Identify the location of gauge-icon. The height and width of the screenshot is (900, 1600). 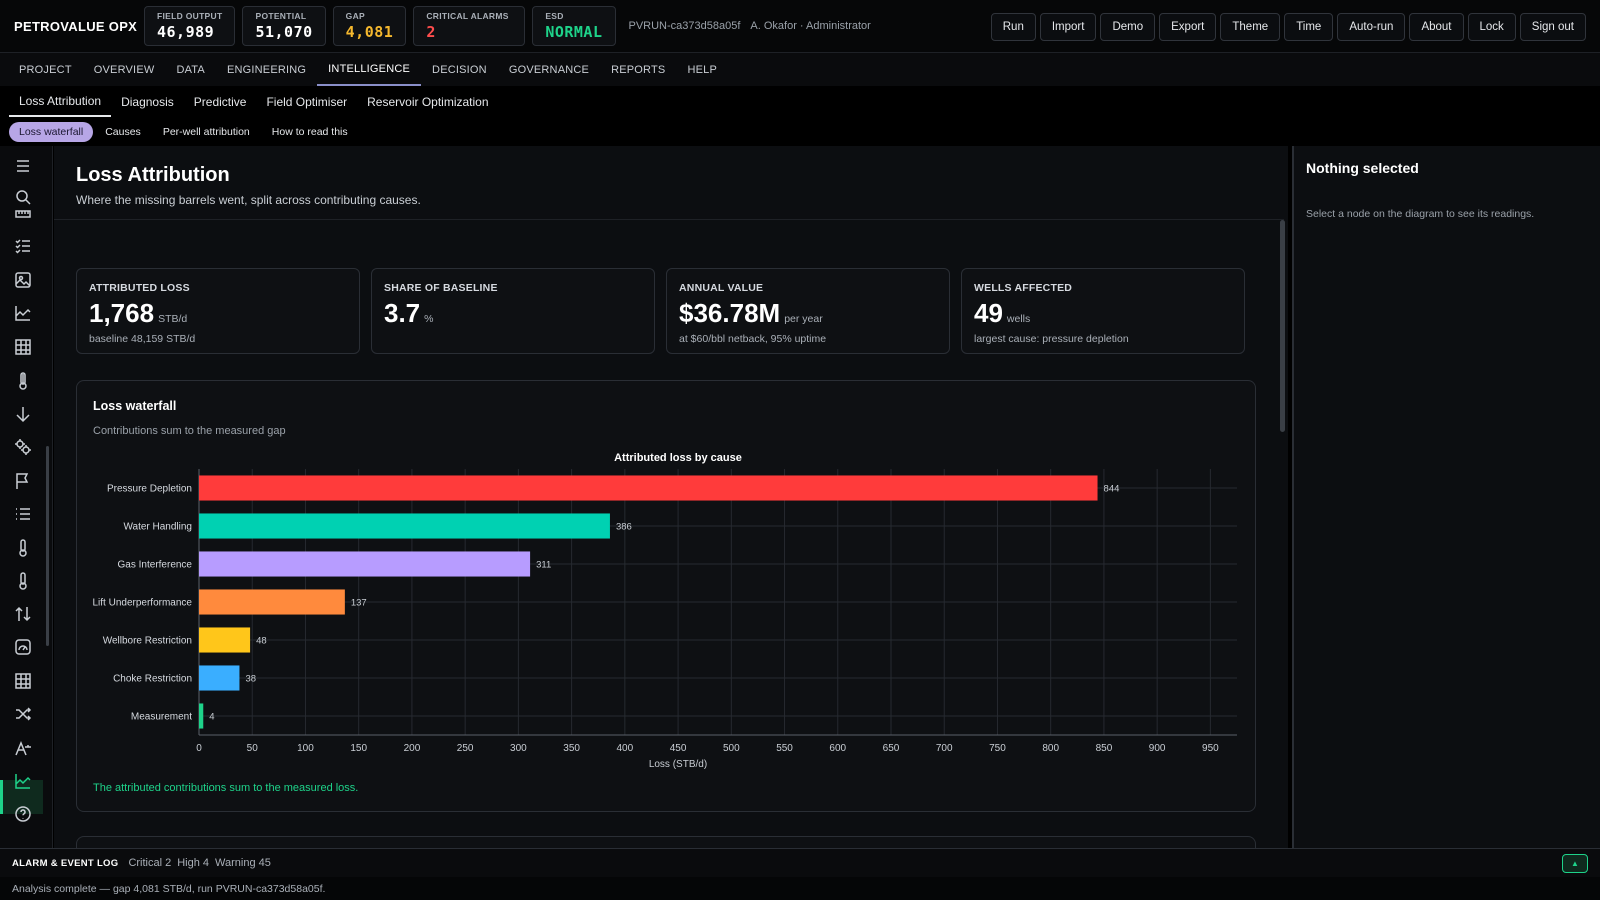
(23, 647).